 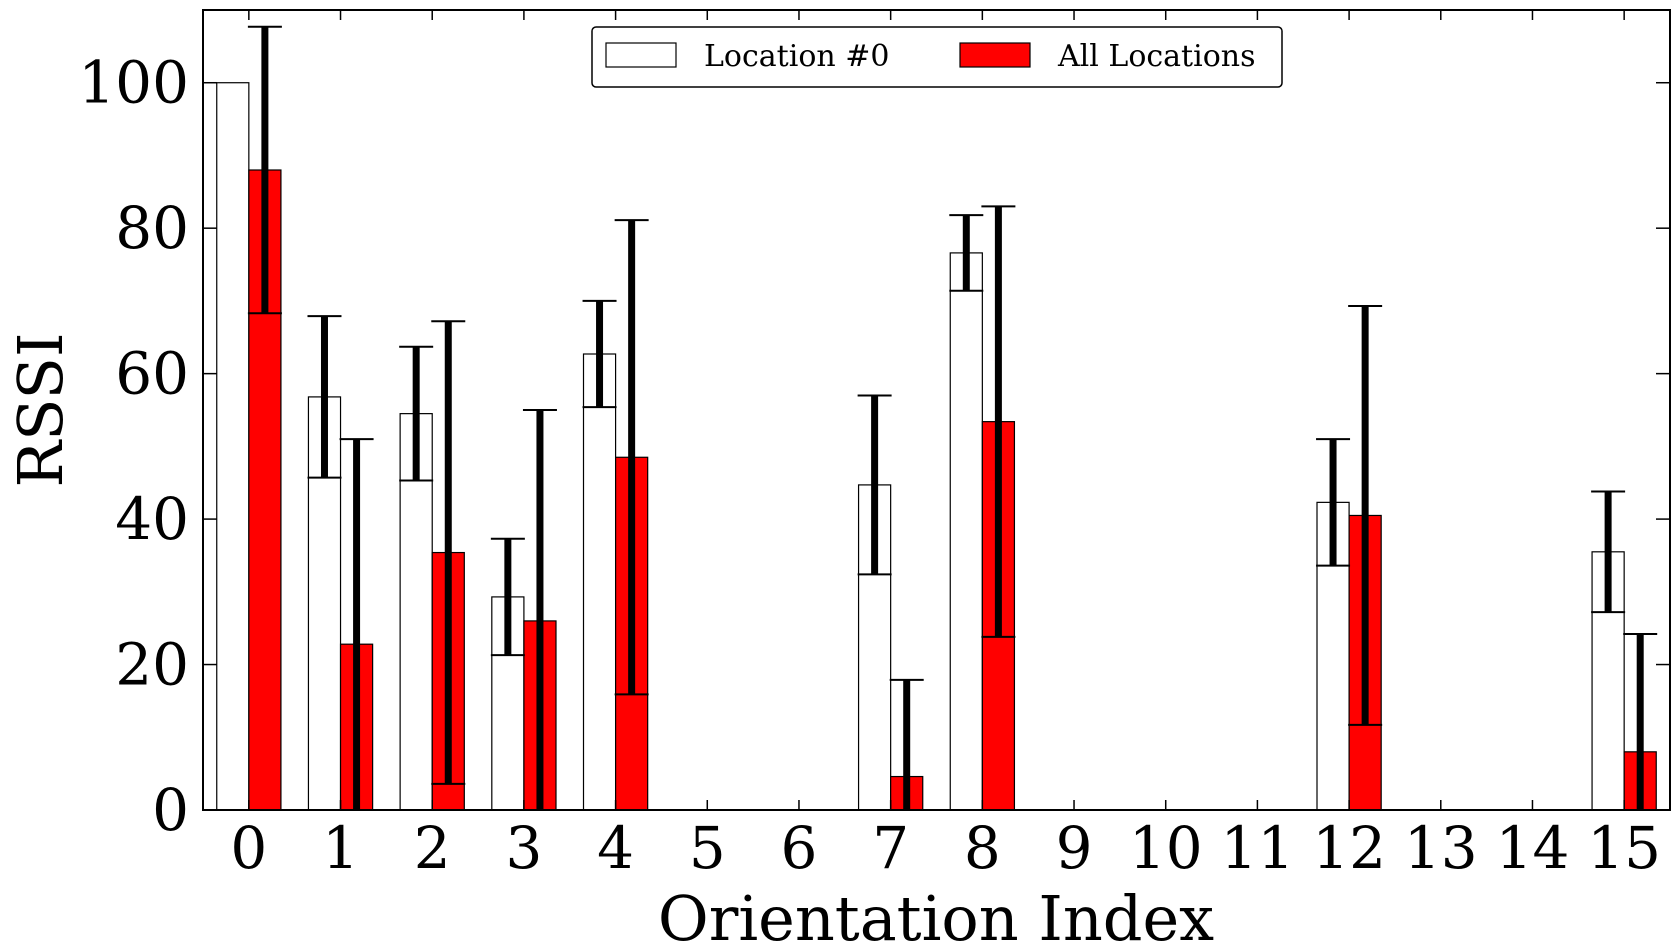 I want to click on legend-box, so click(x=937, y=57).